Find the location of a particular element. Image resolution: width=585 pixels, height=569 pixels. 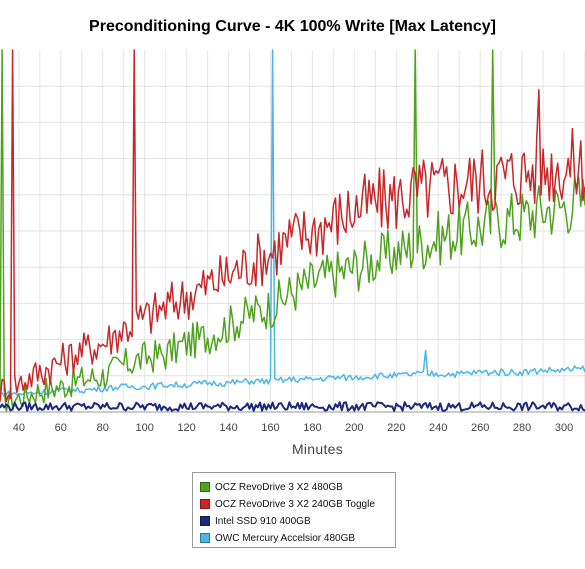

x-tick-label: 100 is located at coordinates (144, 428).